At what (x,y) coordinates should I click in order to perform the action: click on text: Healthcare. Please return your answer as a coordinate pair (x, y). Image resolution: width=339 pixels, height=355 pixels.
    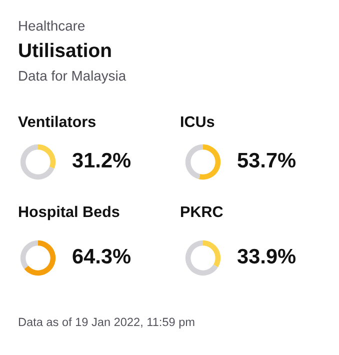
    Looking at the image, I should click on (52, 25).